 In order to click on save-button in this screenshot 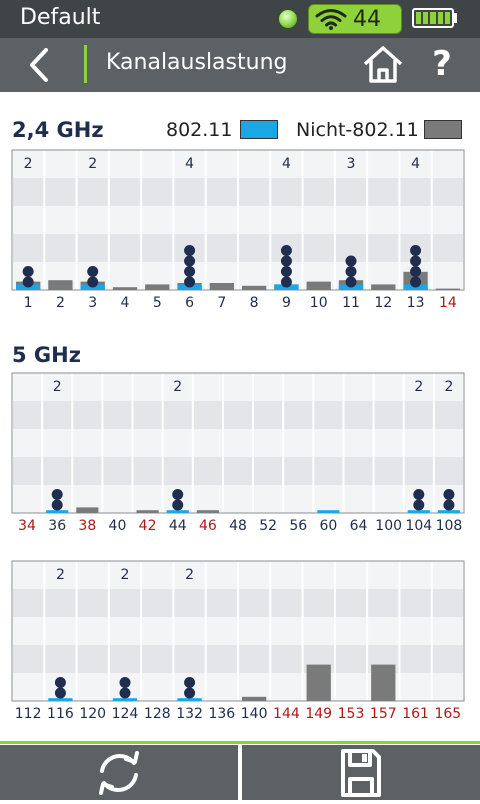, I will do `click(361, 772)`.